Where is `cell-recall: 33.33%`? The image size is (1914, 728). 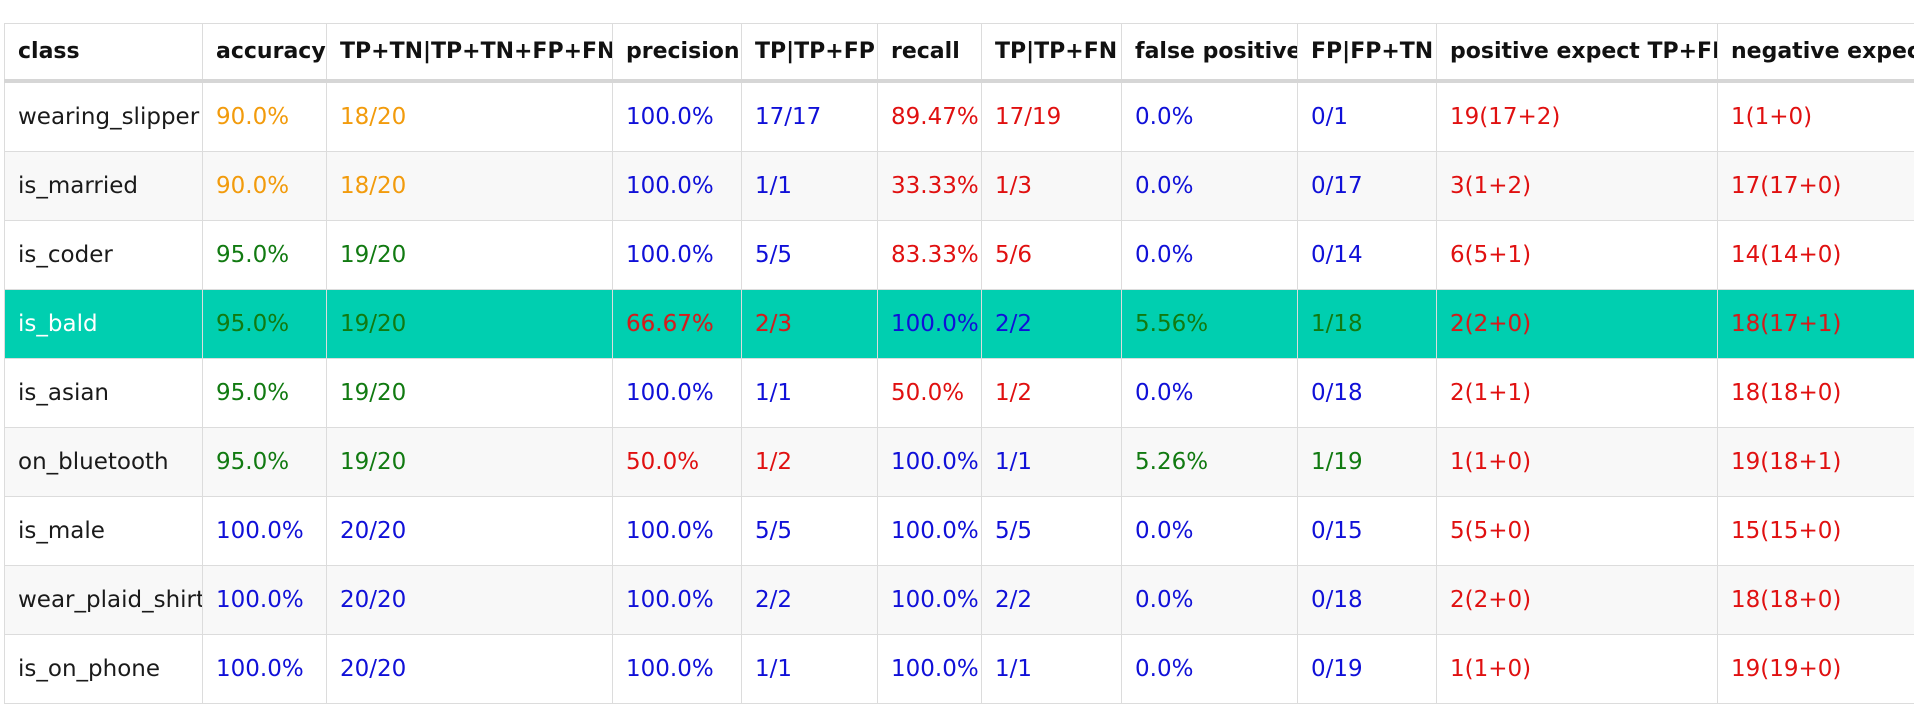 cell-recall: 33.33% is located at coordinates (929, 186).